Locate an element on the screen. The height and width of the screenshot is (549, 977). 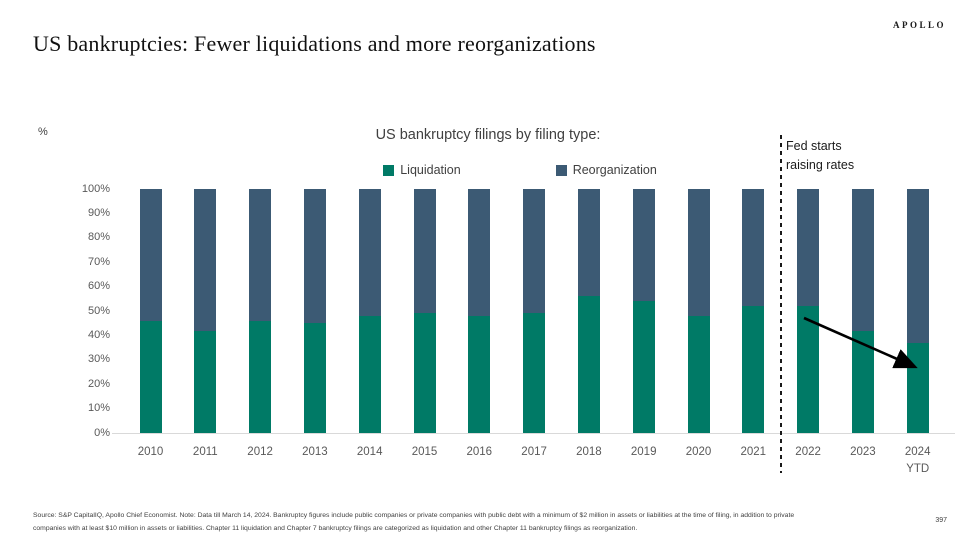
reorganization-swatch-icon is located at coordinates (561, 170).